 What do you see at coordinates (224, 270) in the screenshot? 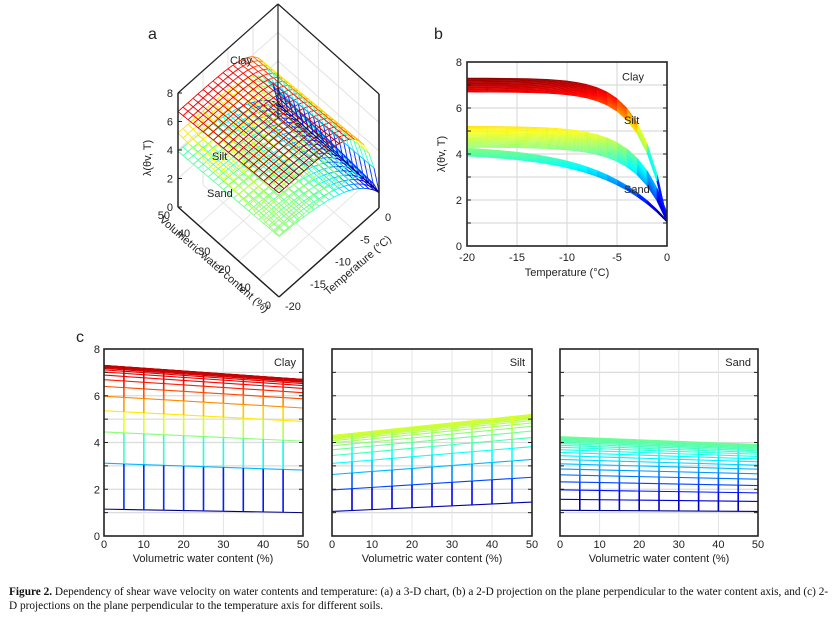
I see `x-tick-label: 20` at bounding box center [224, 270].